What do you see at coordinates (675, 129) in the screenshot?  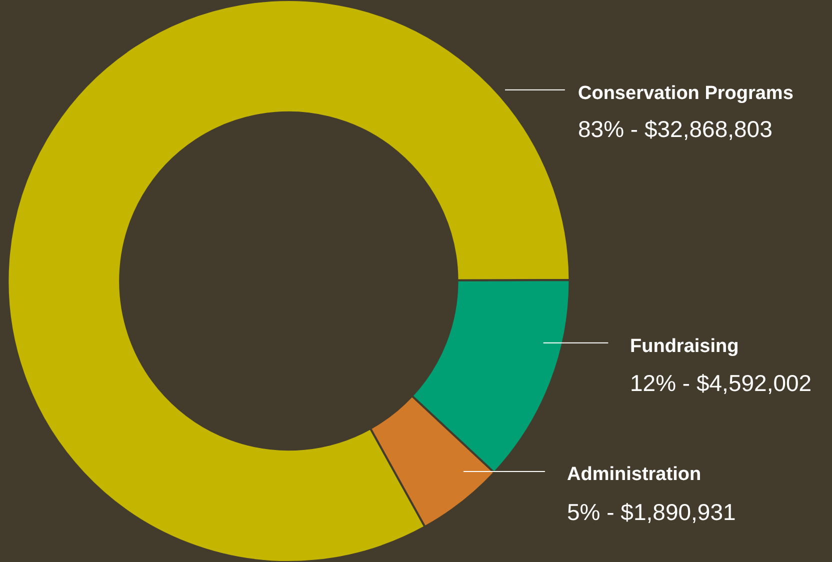 I see `data-label: 83% - $32,868,803` at bounding box center [675, 129].